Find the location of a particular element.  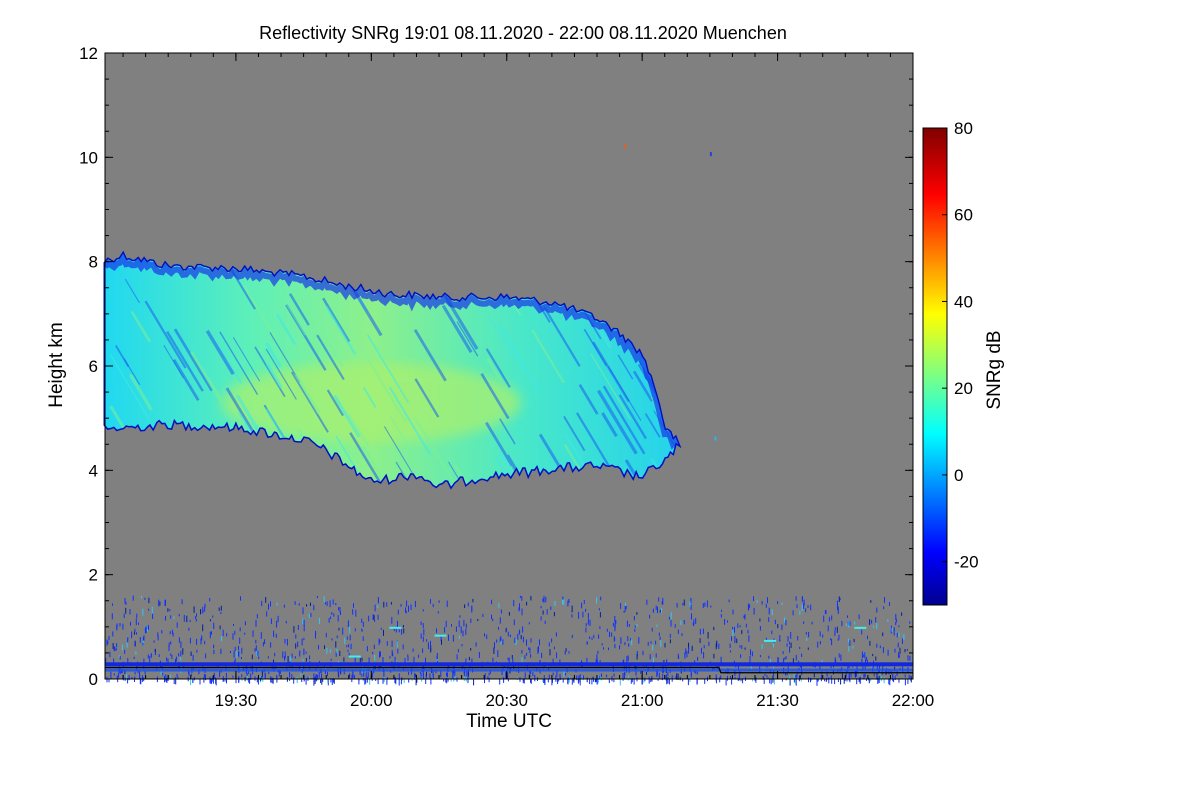

clutter-dash is located at coordinates (860, 627).